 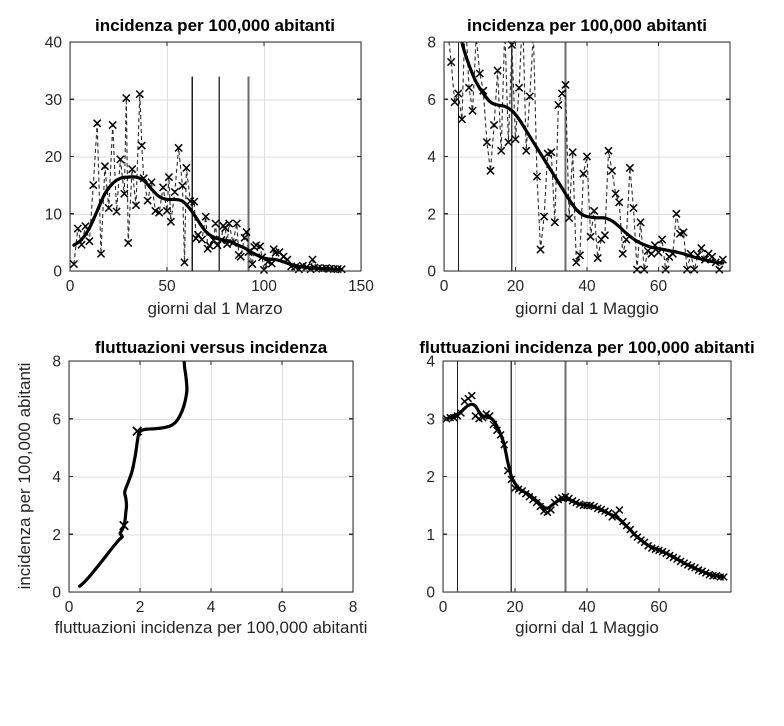 What do you see at coordinates (167, 286) in the screenshot?
I see `x-tick-label: 50` at bounding box center [167, 286].